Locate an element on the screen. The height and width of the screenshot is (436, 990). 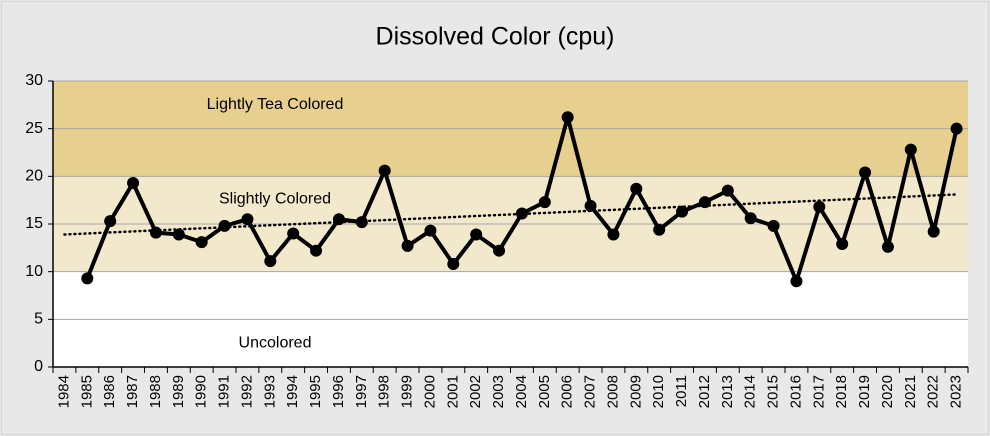
x-tick-label: 2015 is located at coordinates (773, 391).